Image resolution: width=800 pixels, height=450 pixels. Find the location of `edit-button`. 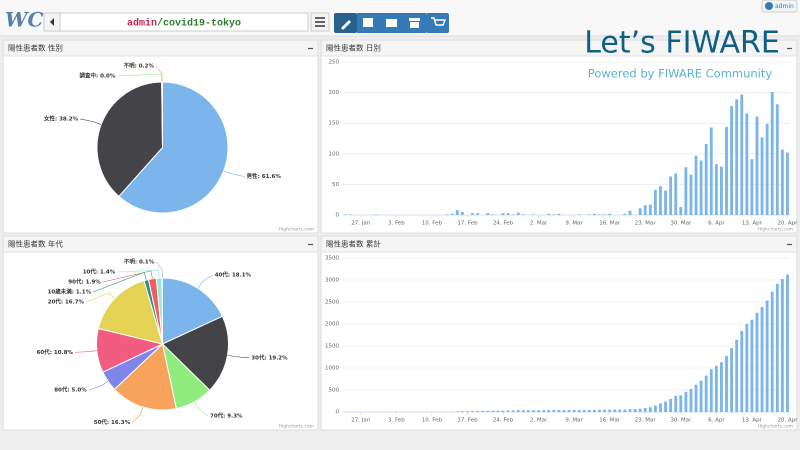

edit-button is located at coordinates (345, 23).